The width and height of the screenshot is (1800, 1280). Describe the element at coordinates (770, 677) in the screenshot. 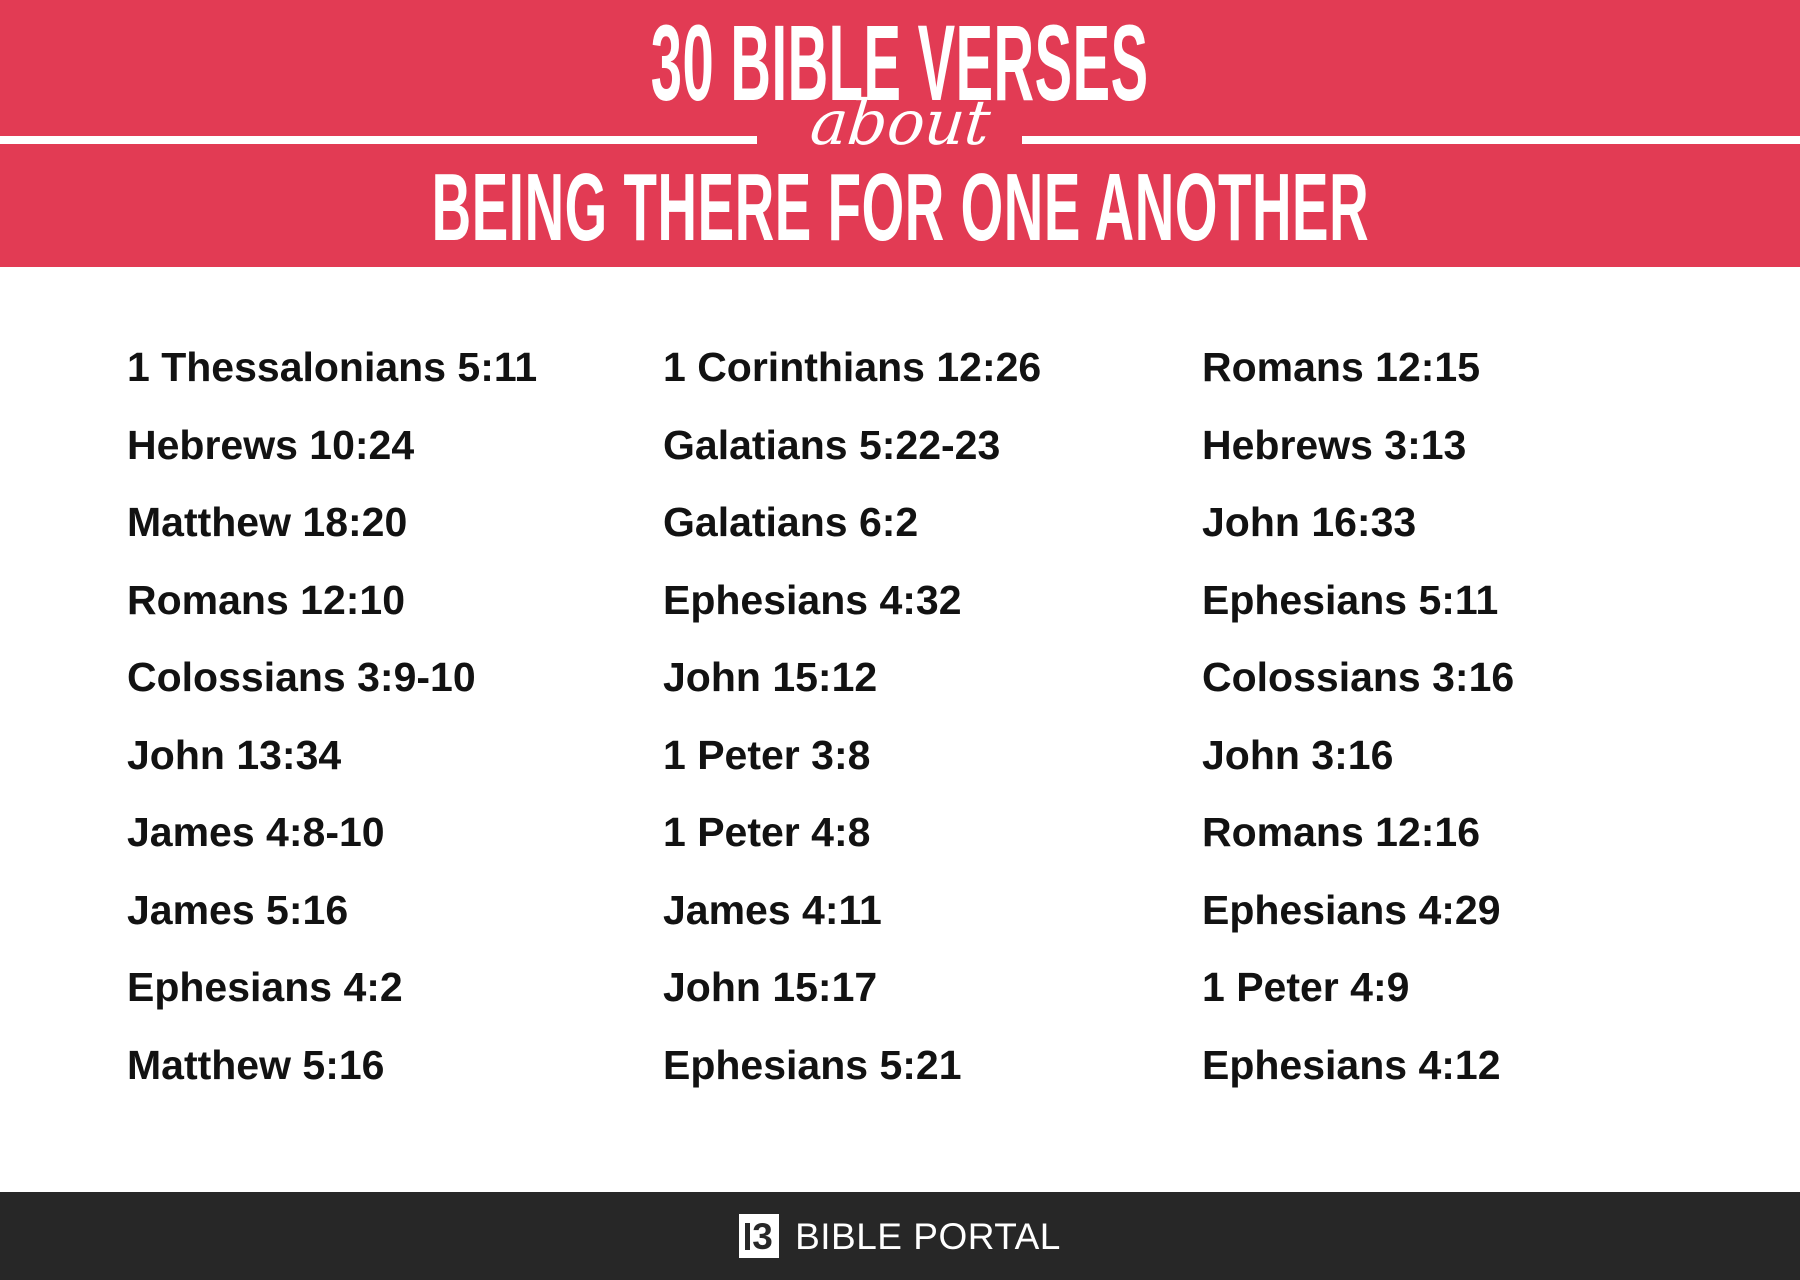

I see `verse-item: John 15:12` at that location.